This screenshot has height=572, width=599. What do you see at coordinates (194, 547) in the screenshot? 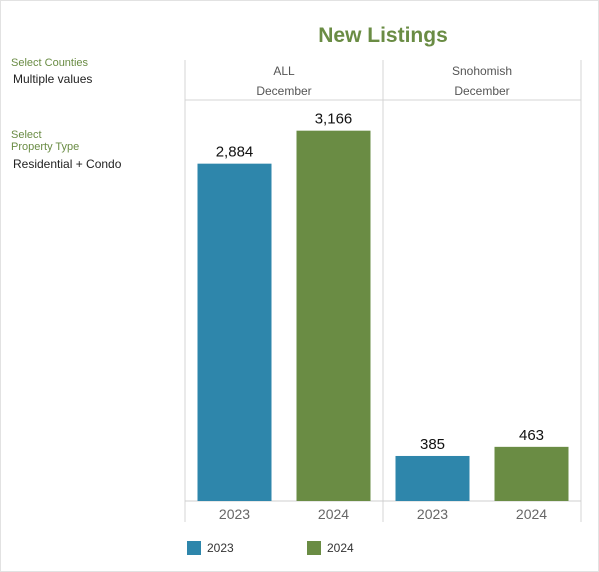
I see `legend-swatch-2023` at bounding box center [194, 547].